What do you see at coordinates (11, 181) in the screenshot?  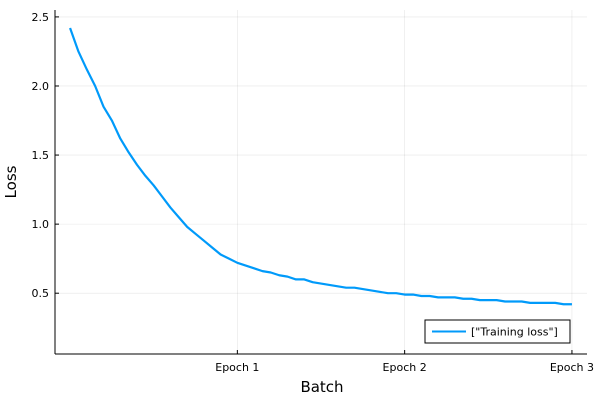 I see `y-axis-title: Loss` at bounding box center [11, 181].